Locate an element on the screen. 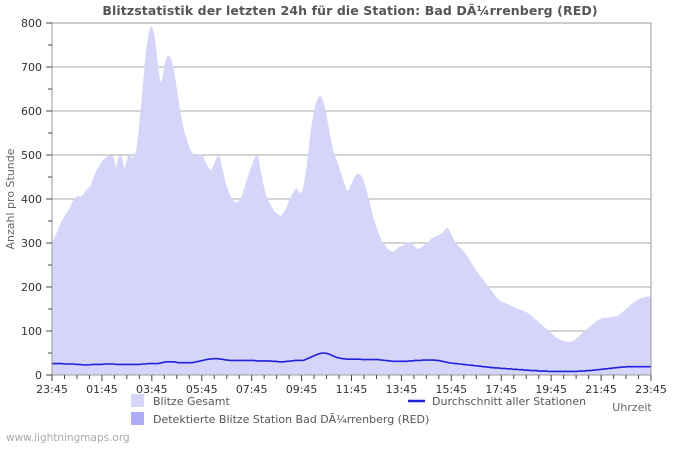 The width and height of the screenshot is (700, 450). y-axis-title: Anzahl pro Stunde is located at coordinates (10, 198).